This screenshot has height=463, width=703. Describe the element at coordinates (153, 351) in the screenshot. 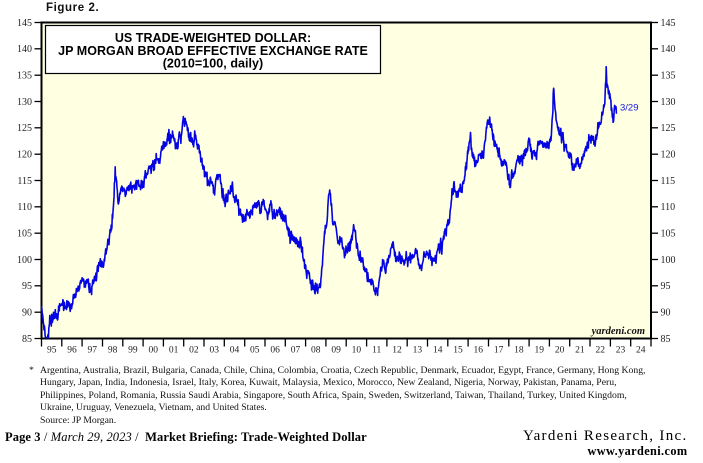

I see `svg-text: 00` at that location.